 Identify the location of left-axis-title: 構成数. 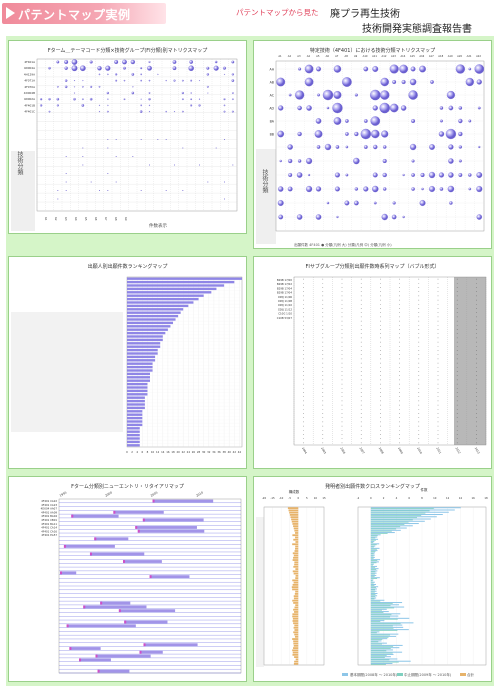
(294, 491).